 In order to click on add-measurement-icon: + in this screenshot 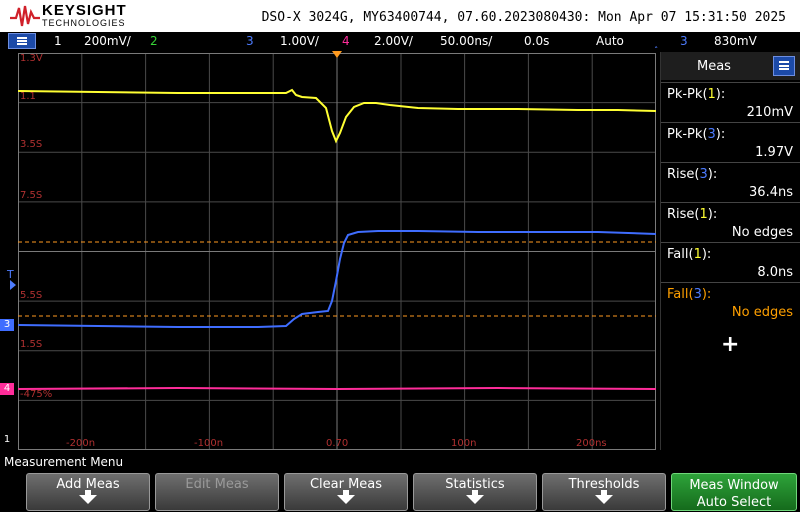, I will do `click(730, 344)`.